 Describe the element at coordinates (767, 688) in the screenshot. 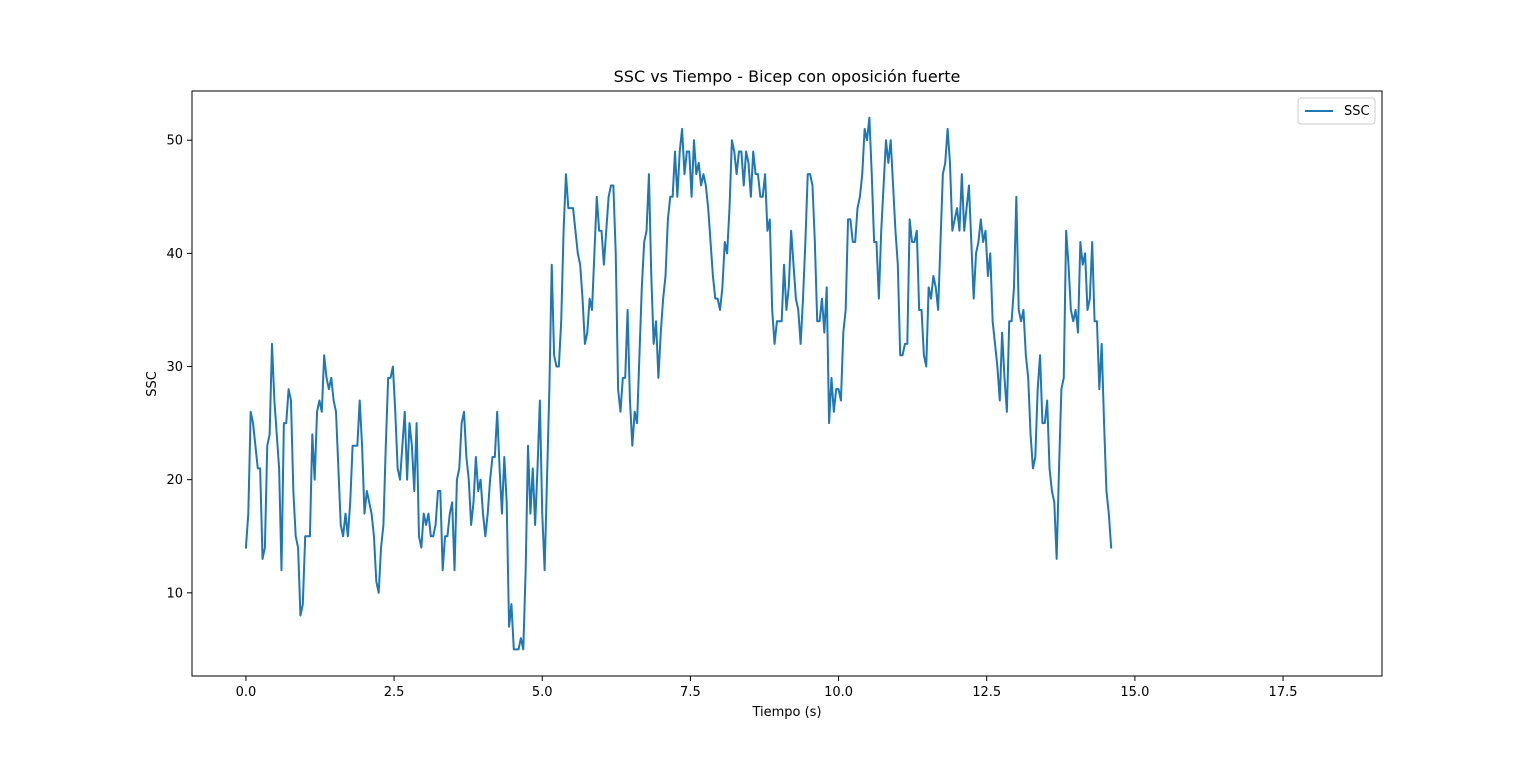

I see `x-axis: 0.0 2.5 5.0 7.5 10.0 12.5 15.0 17.5` at that location.